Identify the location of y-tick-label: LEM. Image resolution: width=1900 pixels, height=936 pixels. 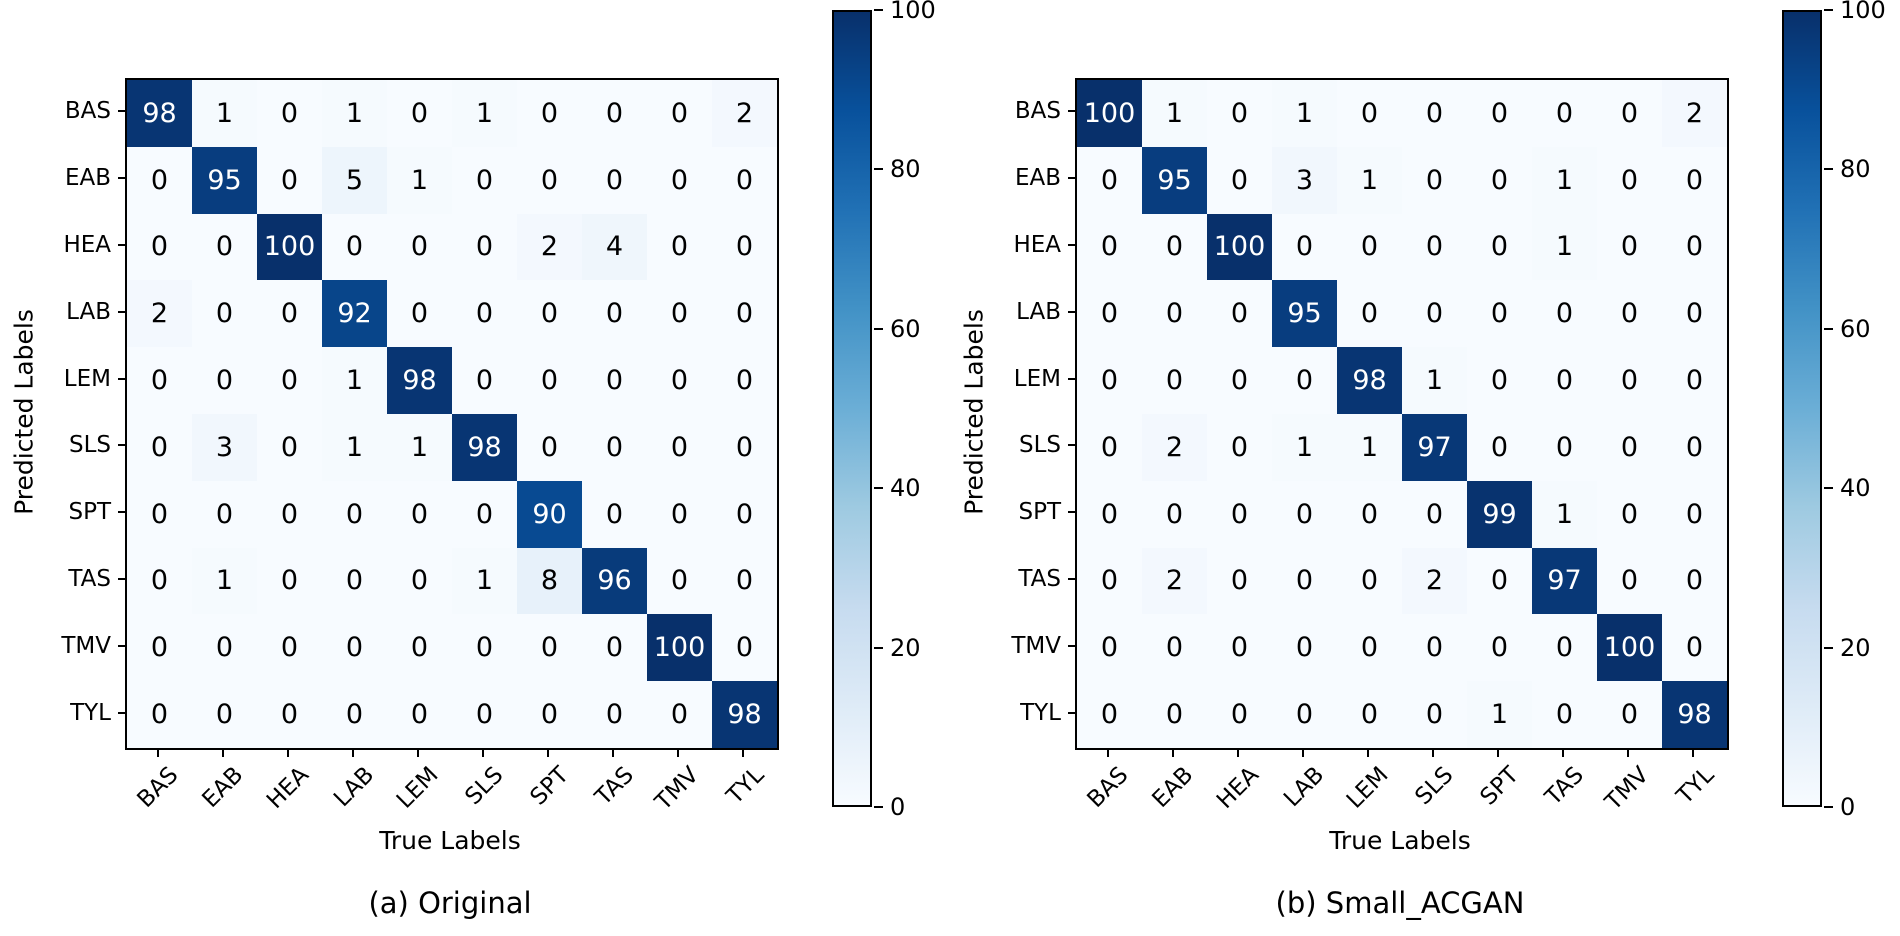
(87, 378).